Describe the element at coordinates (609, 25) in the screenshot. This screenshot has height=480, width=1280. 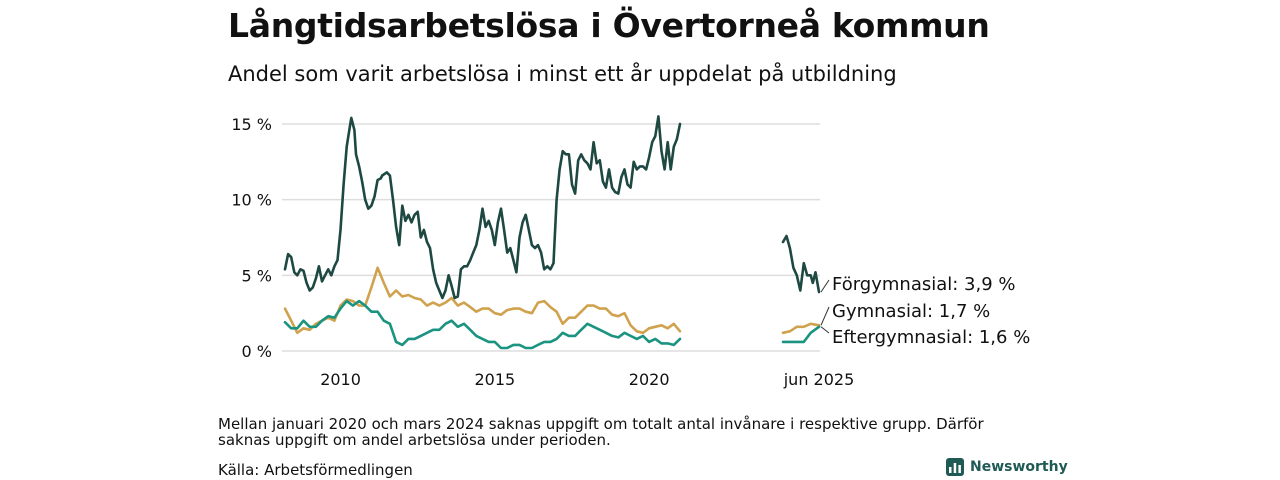
I see `chart-title: Långtidsarbetslösa i Övertorneå kommun` at that location.